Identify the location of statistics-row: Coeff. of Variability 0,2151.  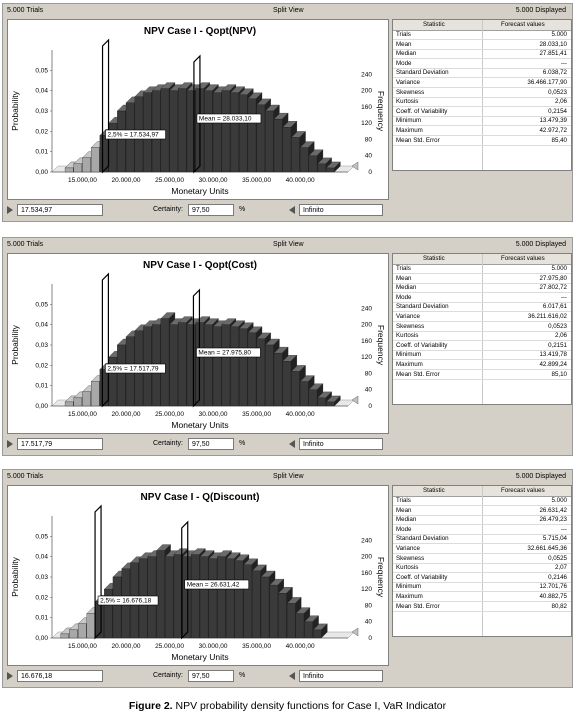
(482, 346).